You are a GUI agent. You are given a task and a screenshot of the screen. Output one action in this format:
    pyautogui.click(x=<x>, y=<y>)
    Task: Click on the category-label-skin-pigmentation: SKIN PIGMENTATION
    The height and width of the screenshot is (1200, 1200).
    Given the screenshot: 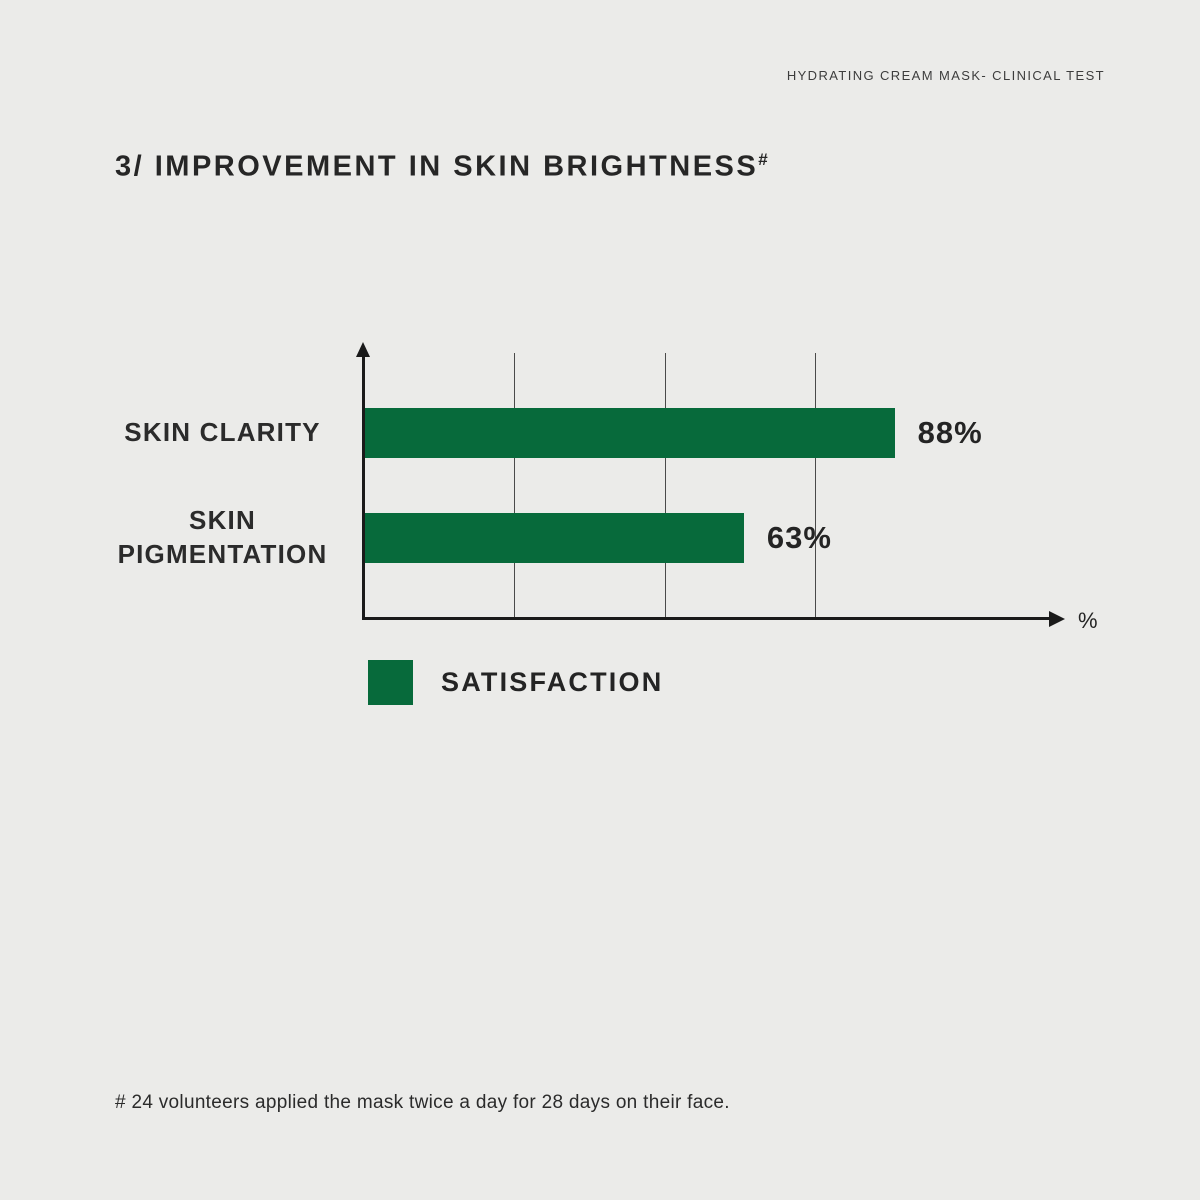 What is the action you would take?
    pyautogui.click(x=222, y=537)
    